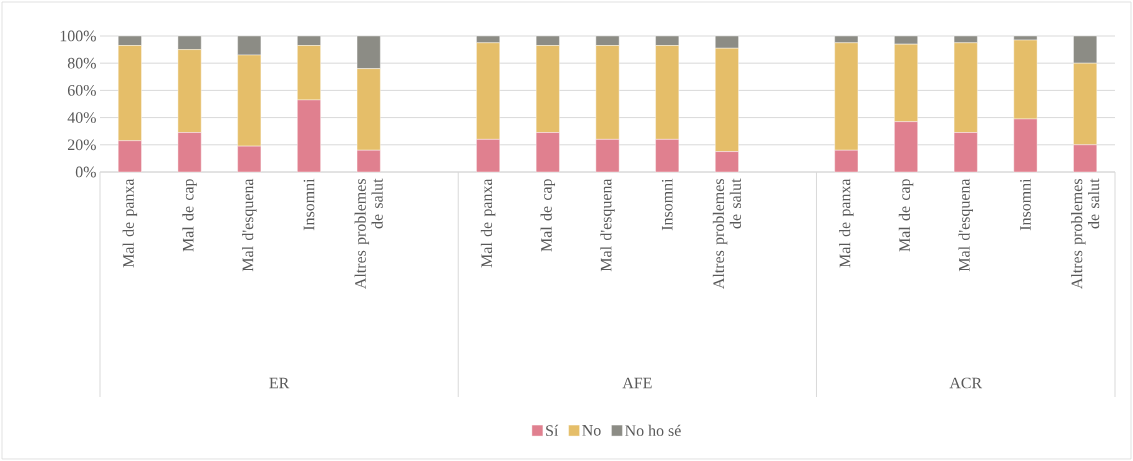 This screenshot has height=461, width=1133. What do you see at coordinates (653, 430) in the screenshot?
I see `legend-label: No ho sé` at bounding box center [653, 430].